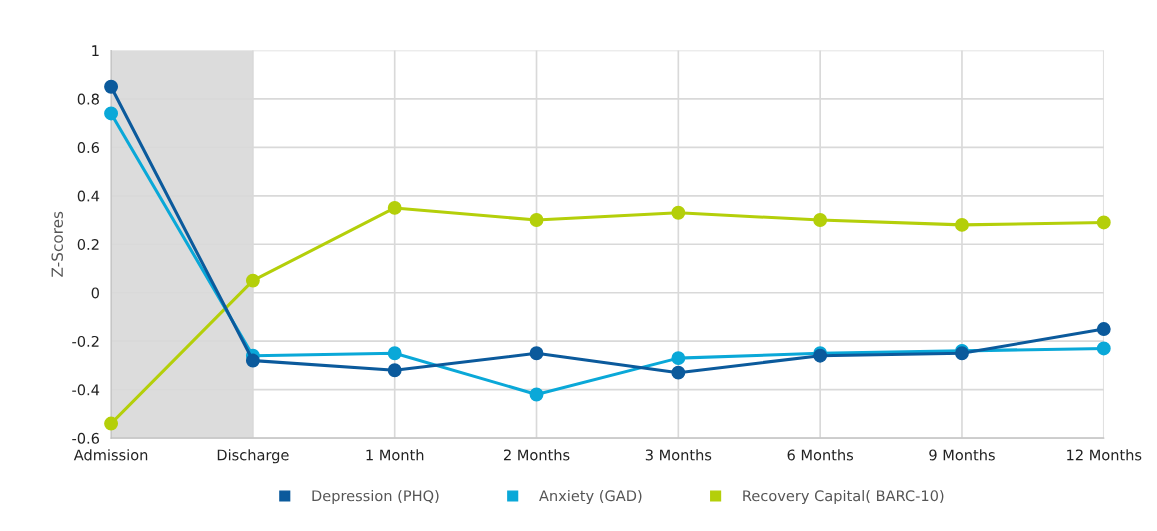 Image resolution: width=1157 pixels, height=531 pixels. I want to click on x-tick-label: Admission, so click(110, 455).